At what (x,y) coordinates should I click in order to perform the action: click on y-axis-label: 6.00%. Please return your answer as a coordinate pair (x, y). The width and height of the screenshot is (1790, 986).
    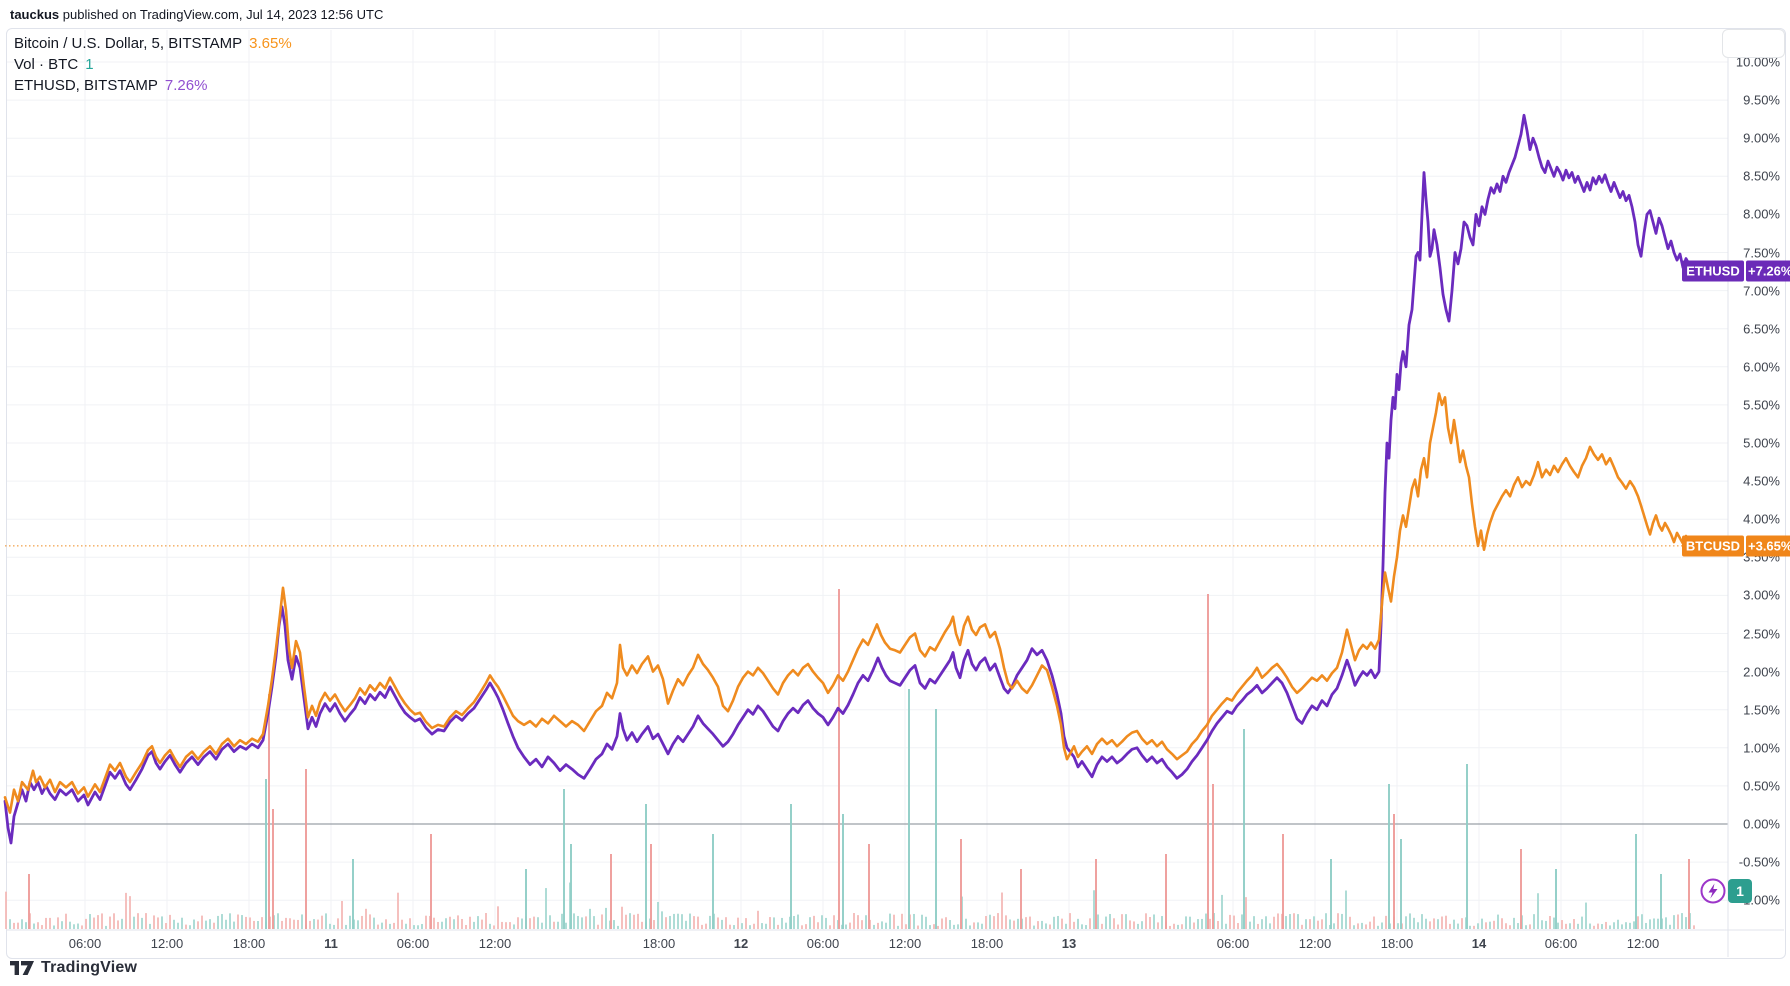
    Looking at the image, I should click on (1761, 367).